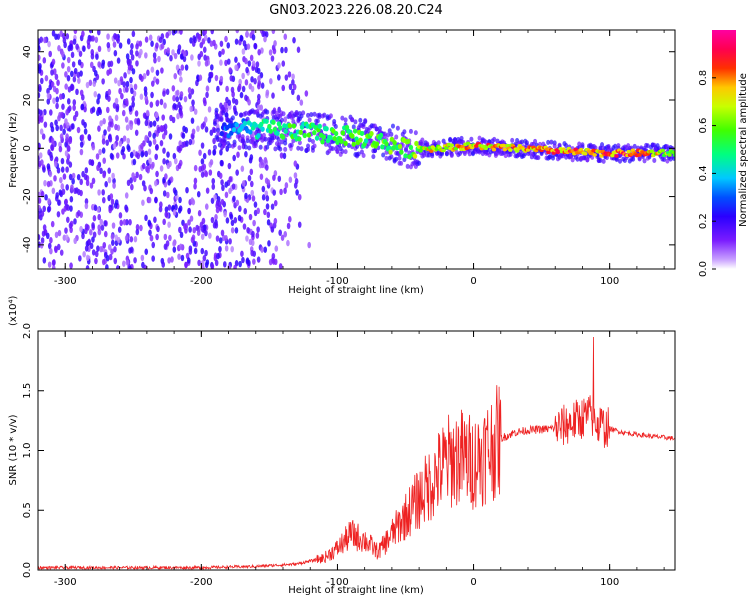 The height and width of the screenshot is (600, 750). I want to click on x-tick-label: 100, so click(609, 281).